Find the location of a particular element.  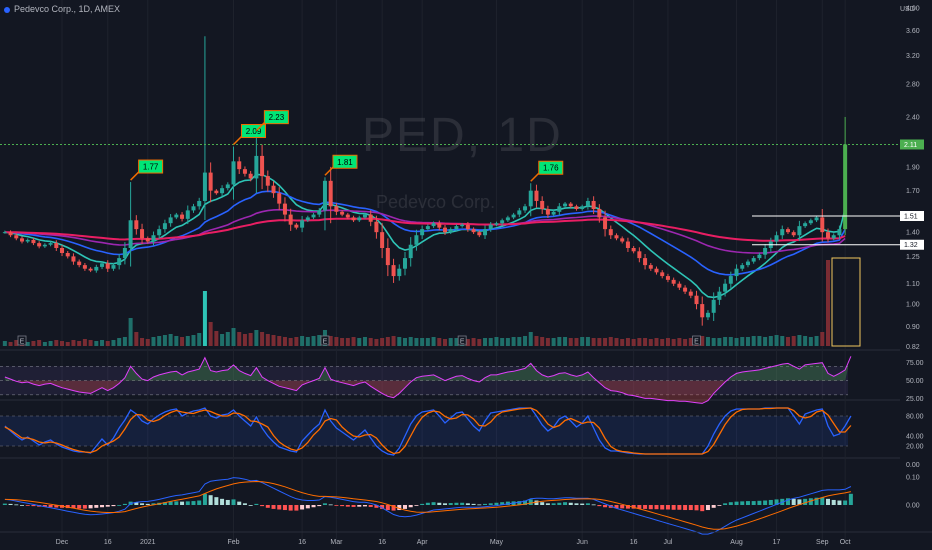

stoch-k-line is located at coordinates (428, 431).